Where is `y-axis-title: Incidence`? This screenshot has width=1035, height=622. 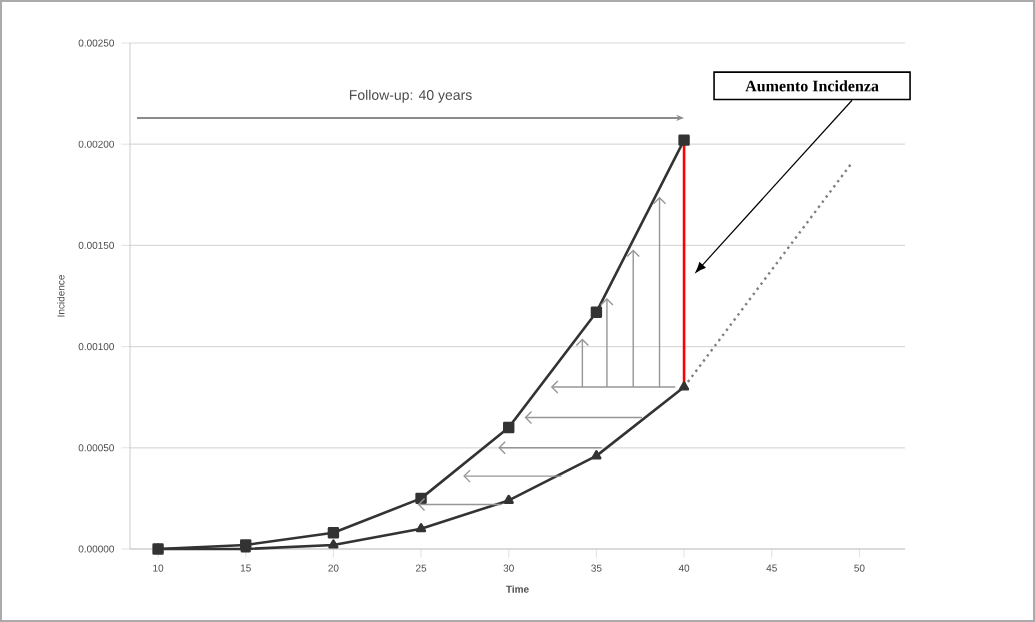 y-axis-title: Incidence is located at coordinates (61, 296).